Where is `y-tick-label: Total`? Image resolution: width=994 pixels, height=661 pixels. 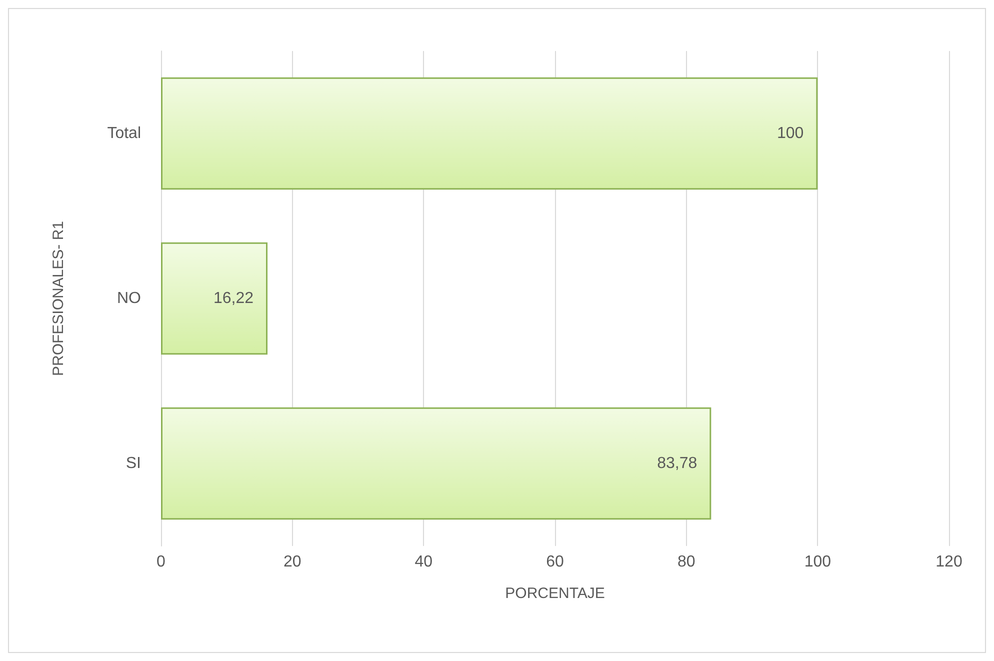
y-tick-label: Total is located at coordinates (124, 133).